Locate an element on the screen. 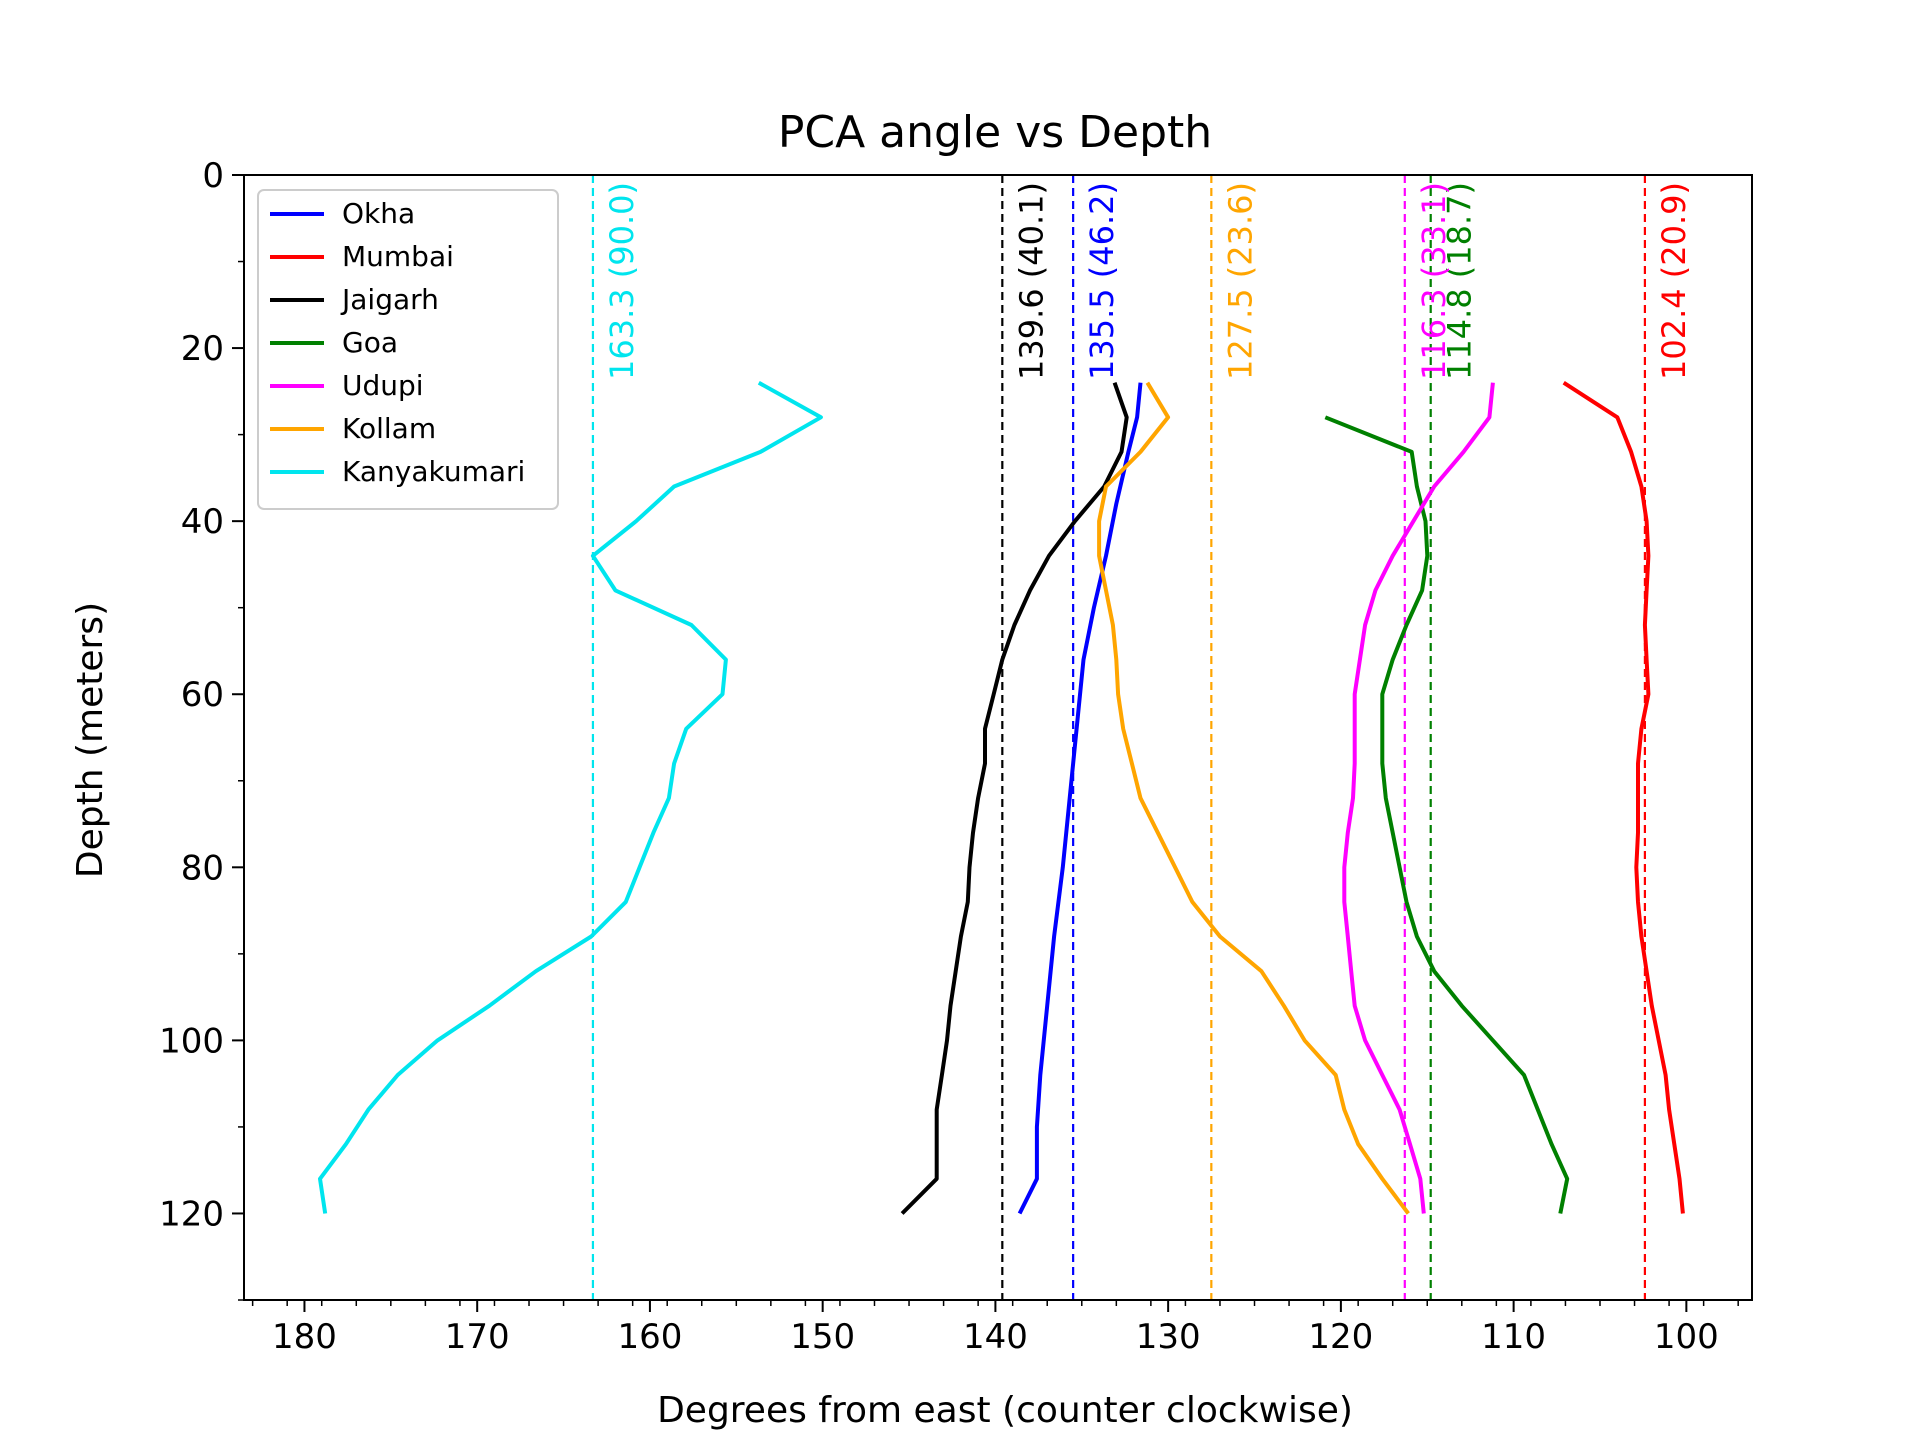 This screenshot has width=1920, height=1440. series-line-goa is located at coordinates (1447, 814).